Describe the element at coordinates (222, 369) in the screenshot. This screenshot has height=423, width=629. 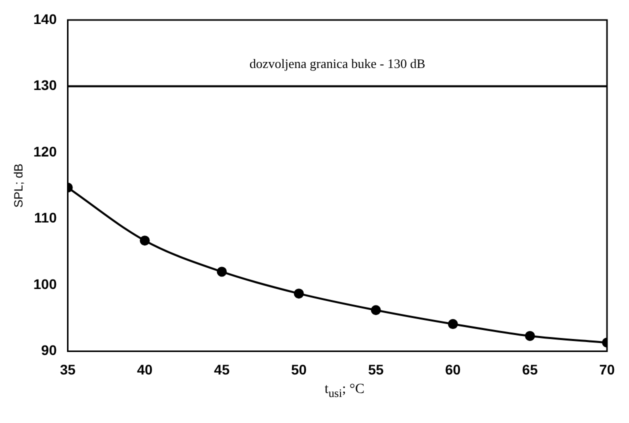
I see `x-tick-label: 45` at that location.